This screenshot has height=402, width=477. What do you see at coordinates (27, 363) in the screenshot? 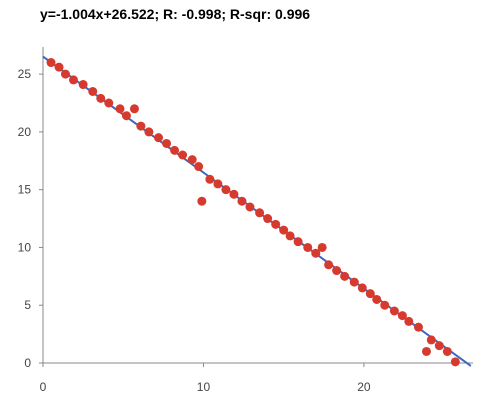
I see `y-tick-label: 0` at bounding box center [27, 363].